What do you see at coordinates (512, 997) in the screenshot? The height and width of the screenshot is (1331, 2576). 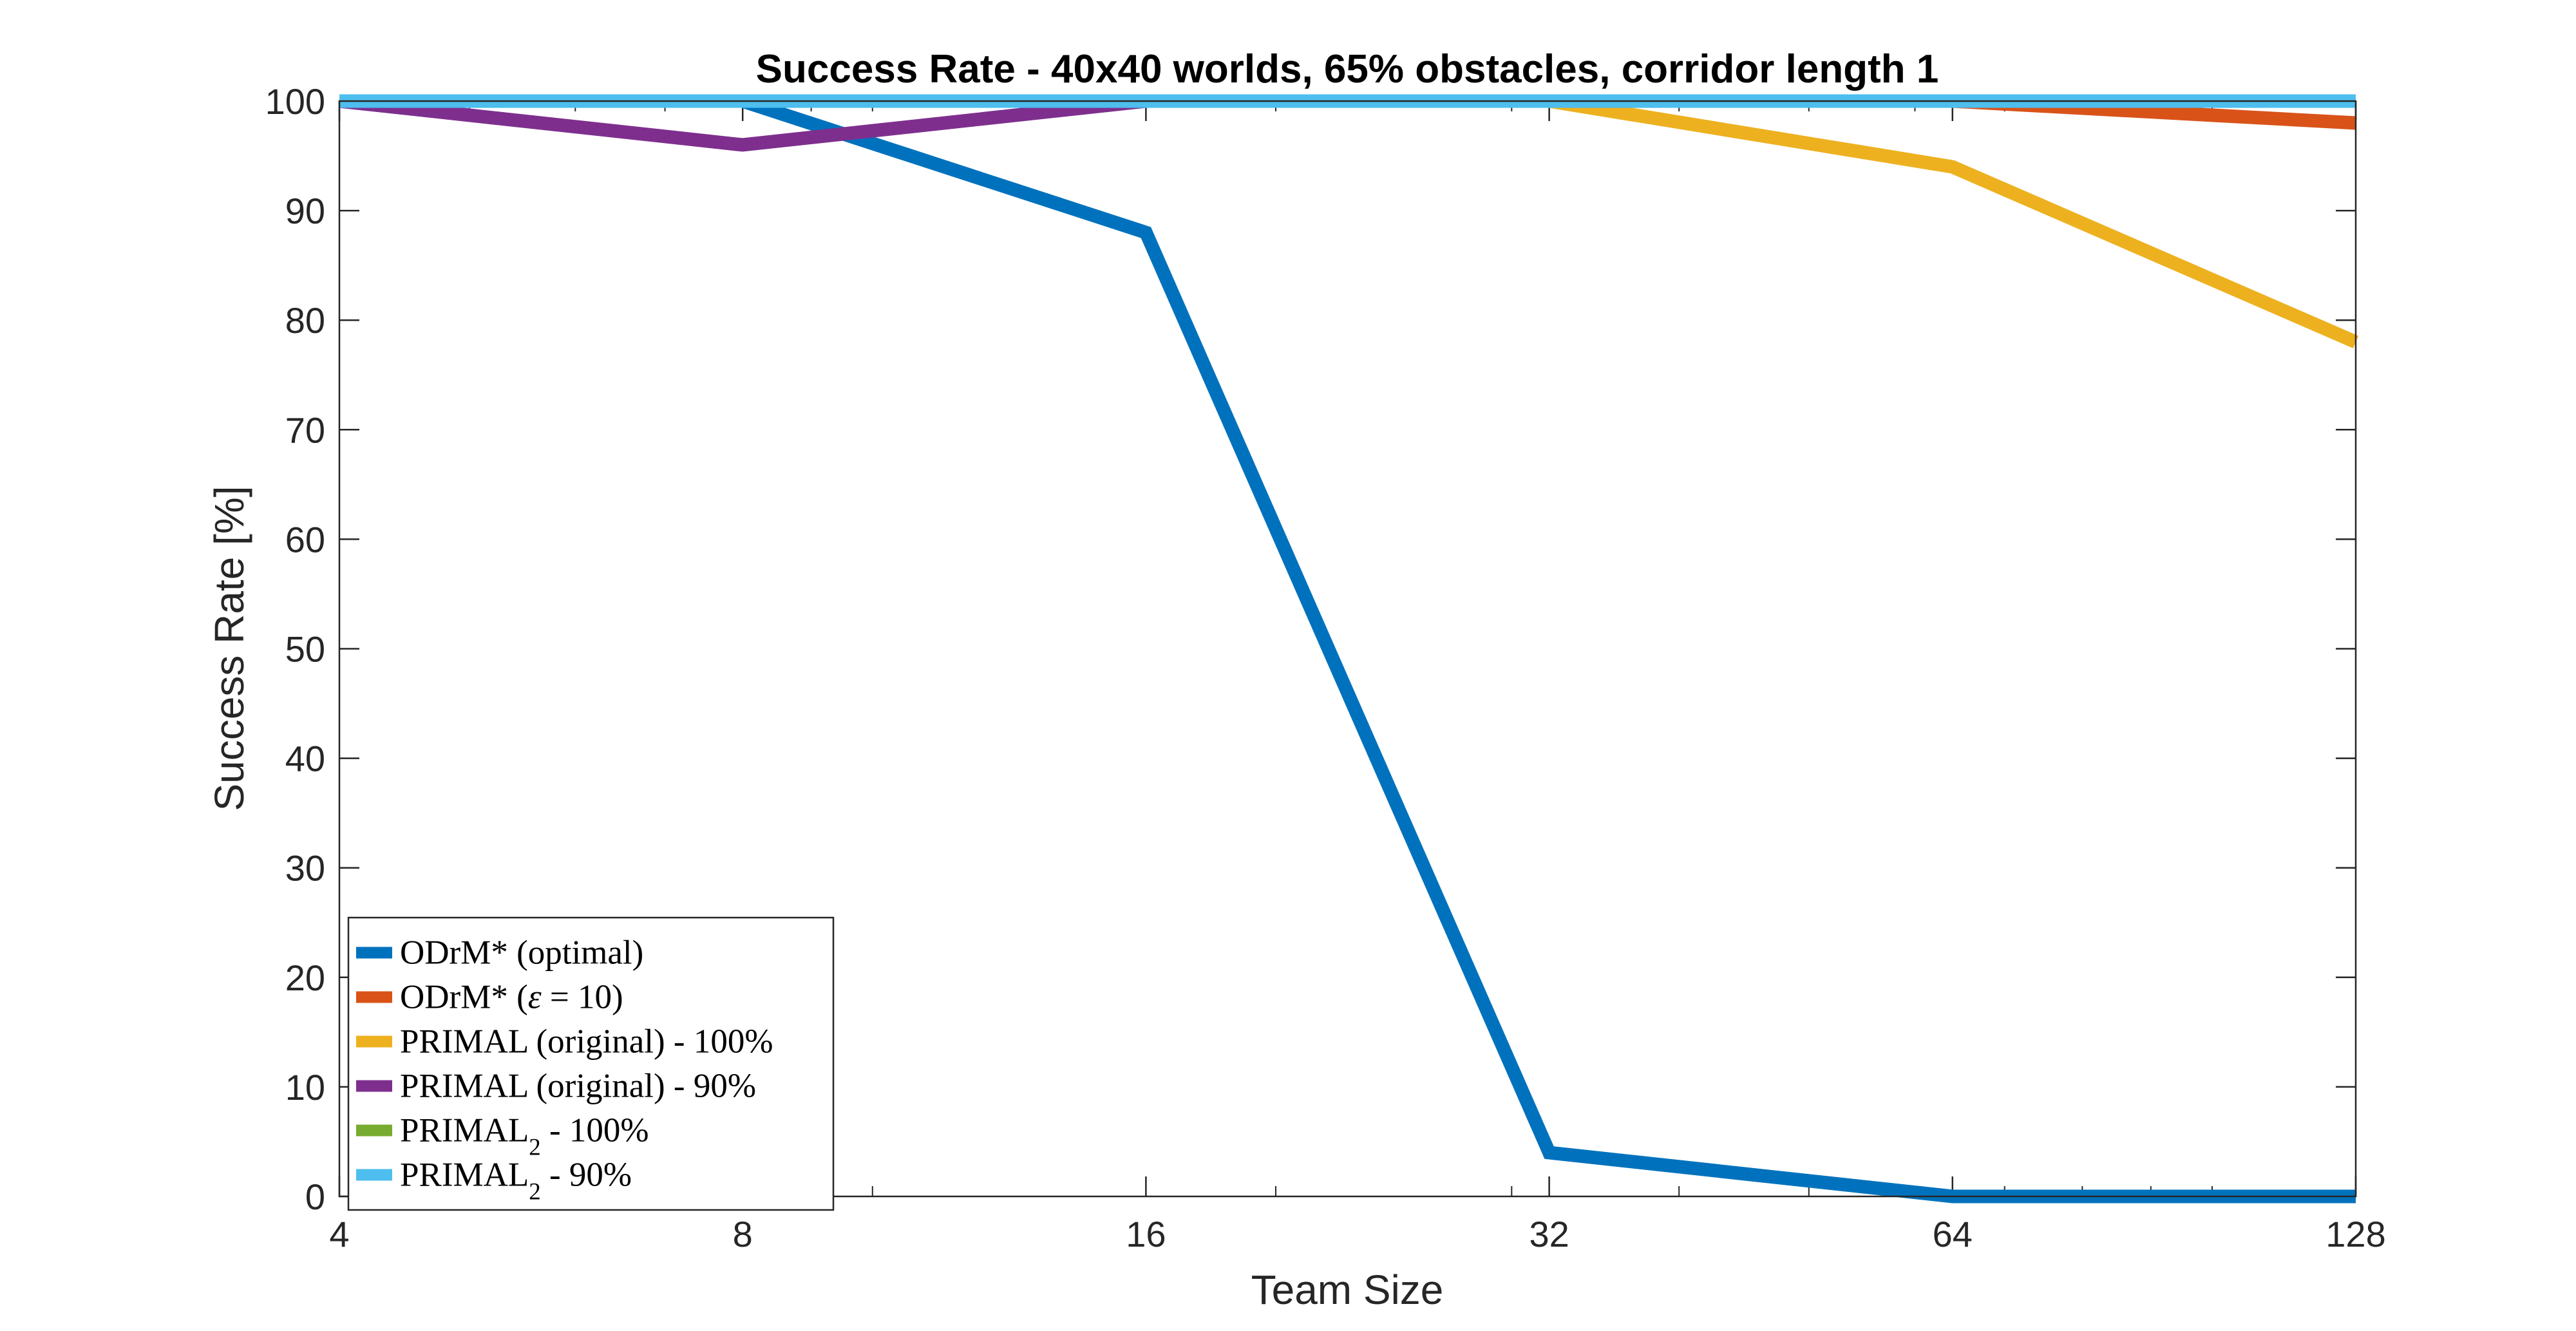 I see `legend-entry-label: ODrM* (ε = 10)` at bounding box center [512, 997].